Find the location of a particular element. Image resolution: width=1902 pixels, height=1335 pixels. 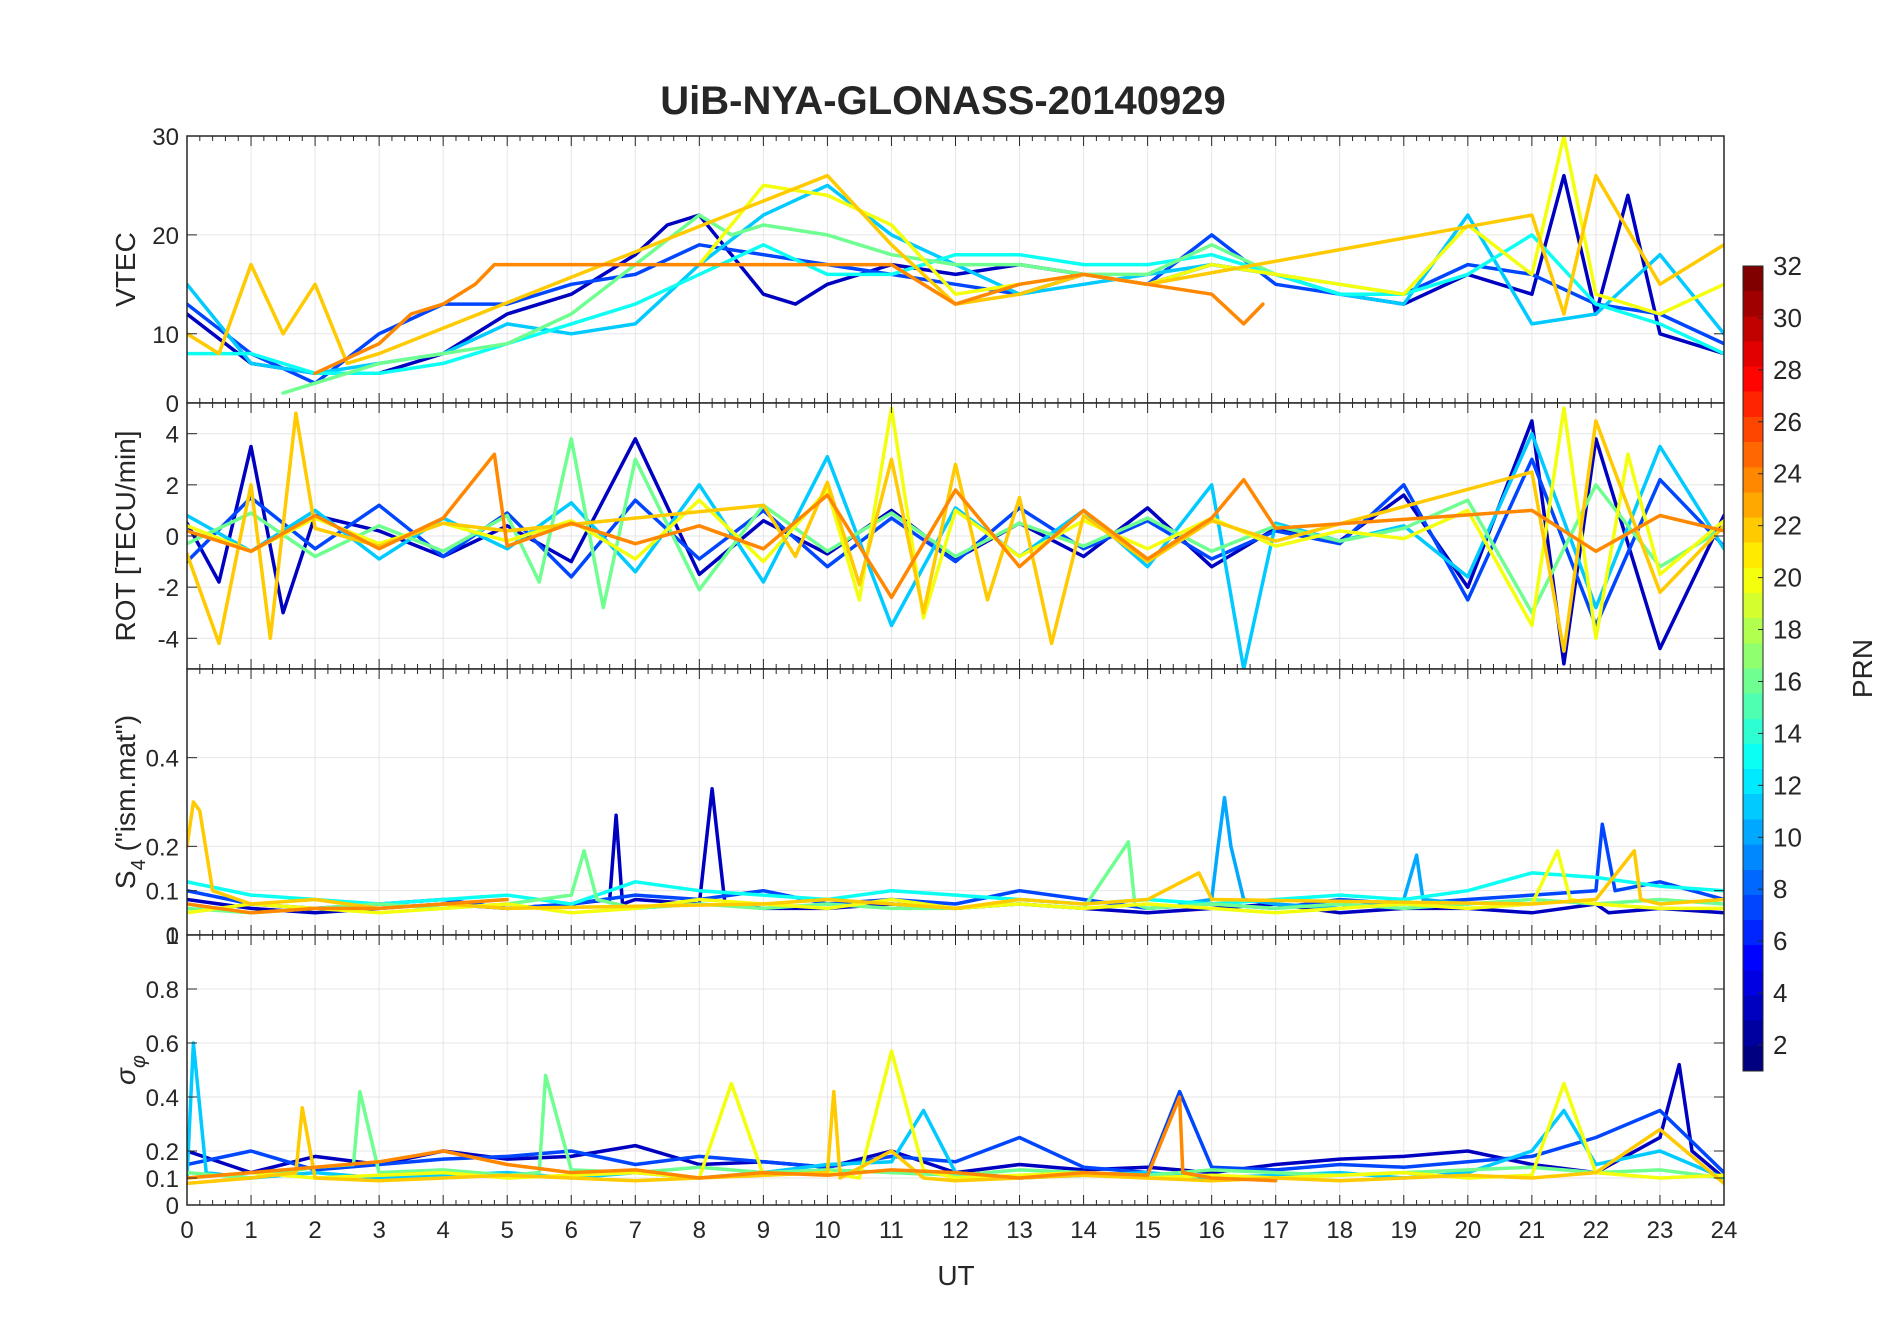

series-group is located at coordinates (955, 1113).